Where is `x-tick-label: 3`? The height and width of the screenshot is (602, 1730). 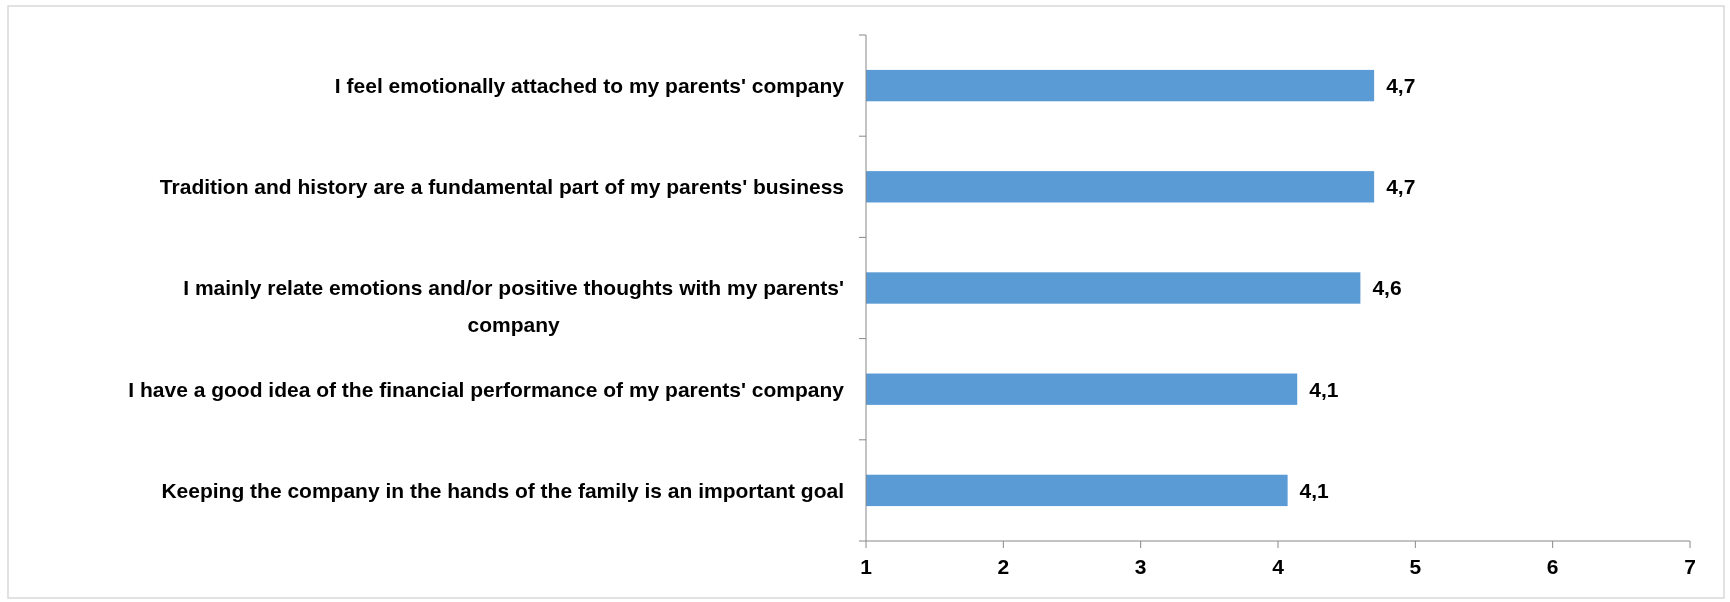 x-tick-label: 3 is located at coordinates (1140, 566).